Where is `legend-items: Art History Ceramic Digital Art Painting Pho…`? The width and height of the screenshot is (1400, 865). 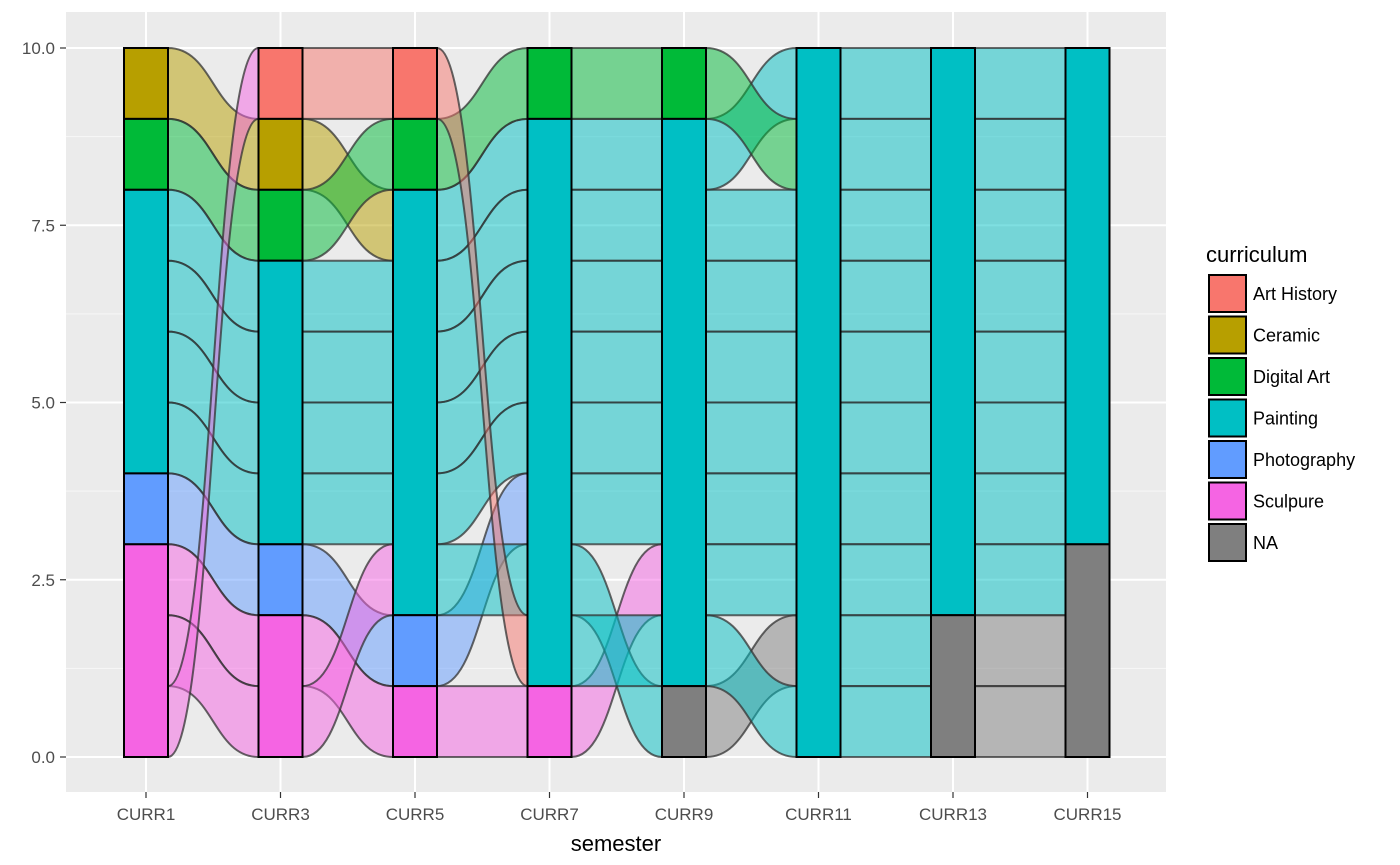
legend-items: Art History Ceramic Digital Art Painting Pho… is located at coordinates (1281, 418).